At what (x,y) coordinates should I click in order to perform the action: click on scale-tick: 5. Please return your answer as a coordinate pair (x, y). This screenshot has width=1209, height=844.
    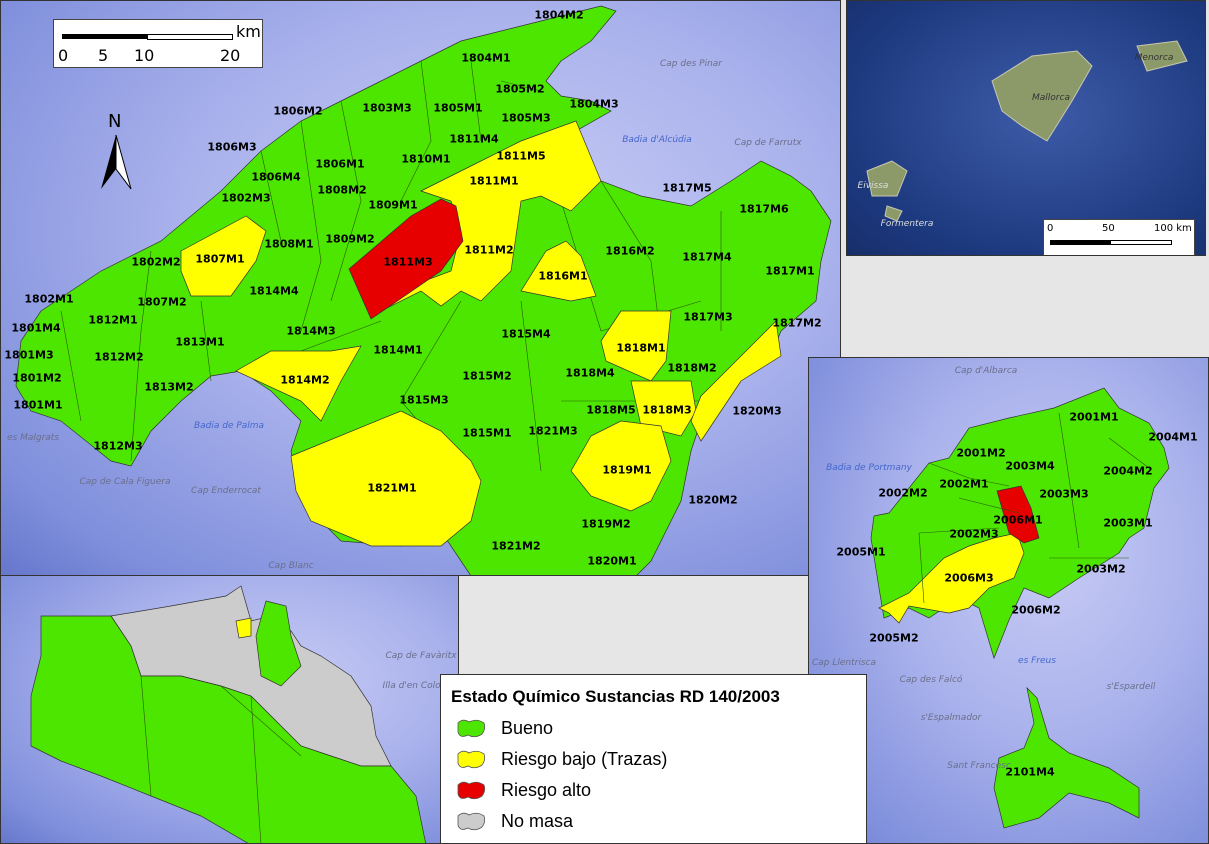
    Looking at the image, I should click on (103, 55).